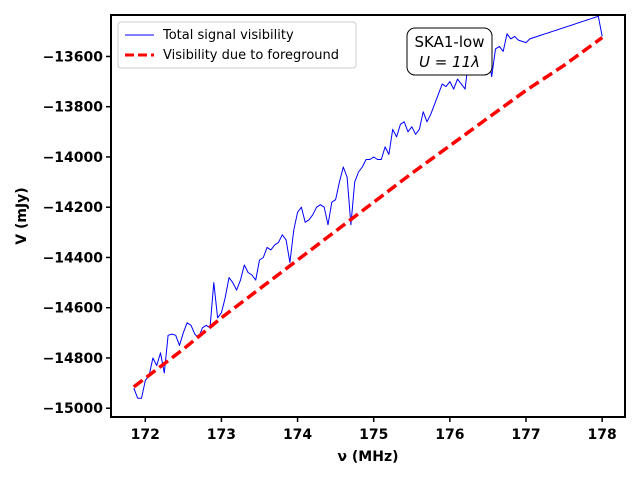  I want to click on legend-label-total-signal: Total signal visibility, so click(228, 35).